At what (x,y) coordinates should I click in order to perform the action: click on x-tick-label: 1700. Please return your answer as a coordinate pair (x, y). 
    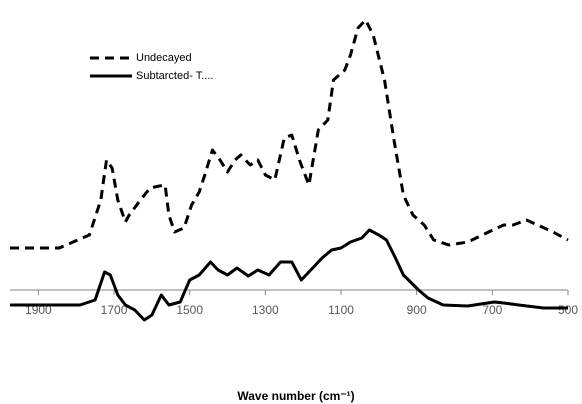
    Looking at the image, I should click on (114, 310).